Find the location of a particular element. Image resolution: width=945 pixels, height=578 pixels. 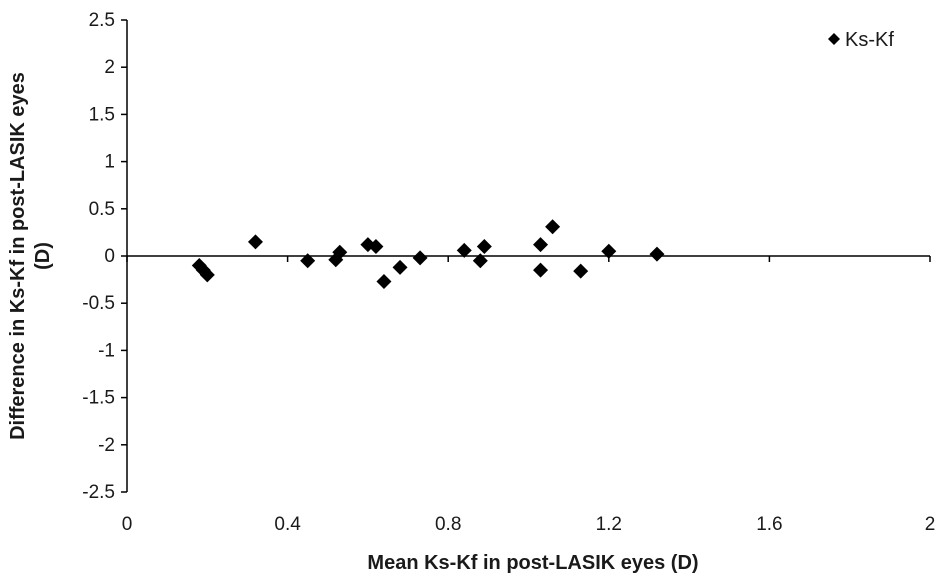

x-tick-label: 0.8 is located at coordinates (448, 524).